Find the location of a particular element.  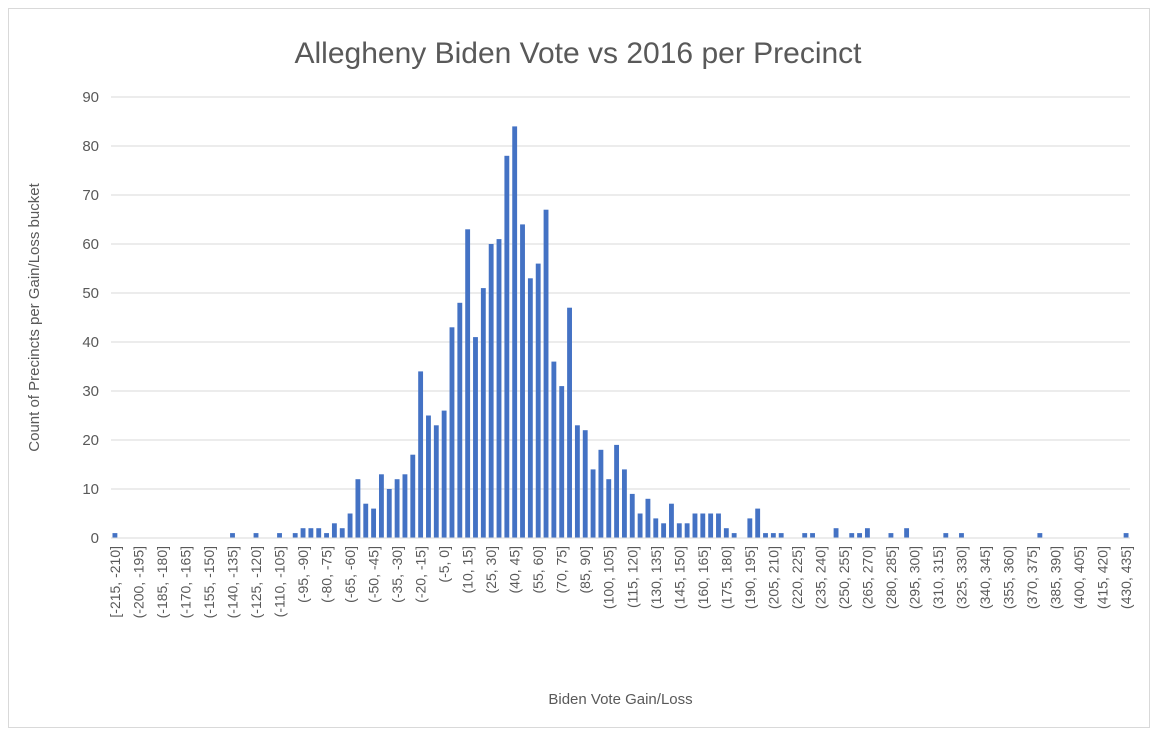

x-tick-label: (-65, -60] is located at coordinates (350, 574).